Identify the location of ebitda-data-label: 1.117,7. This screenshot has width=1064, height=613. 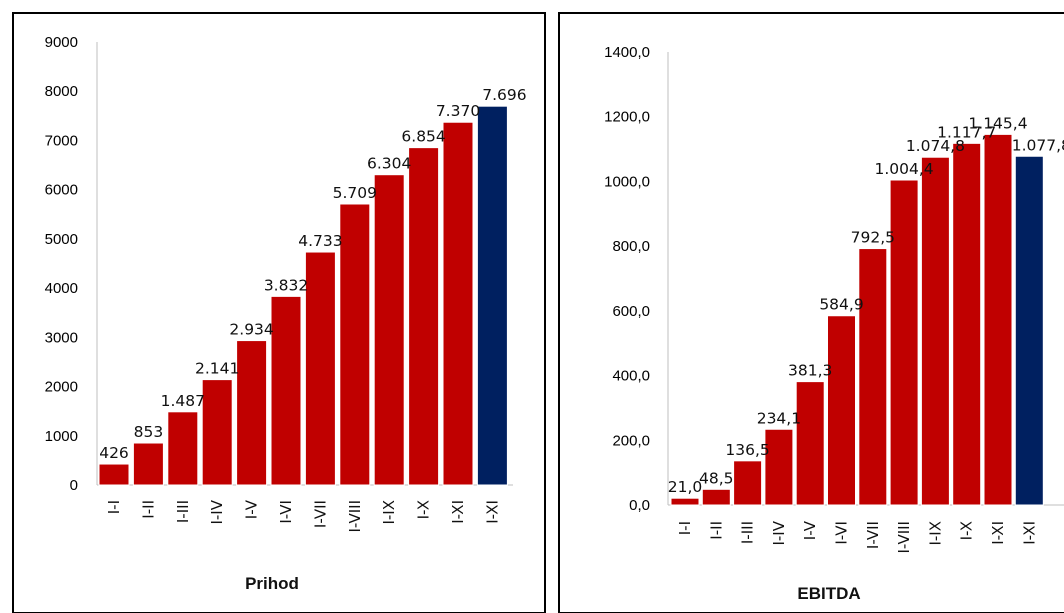
(966, 132).